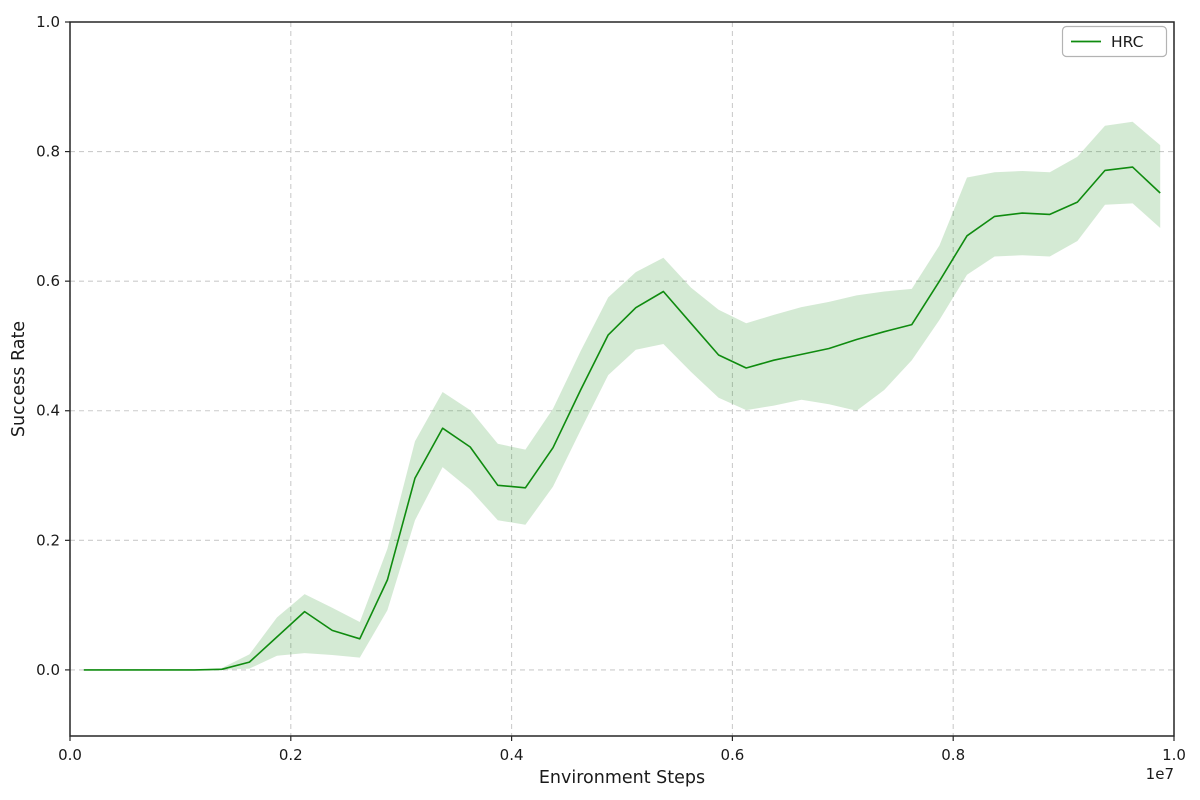 Image resolution: width=1200 pixels, height=800 pixels. I want to click on x-tick-label: 0.6, so click(732, 755).